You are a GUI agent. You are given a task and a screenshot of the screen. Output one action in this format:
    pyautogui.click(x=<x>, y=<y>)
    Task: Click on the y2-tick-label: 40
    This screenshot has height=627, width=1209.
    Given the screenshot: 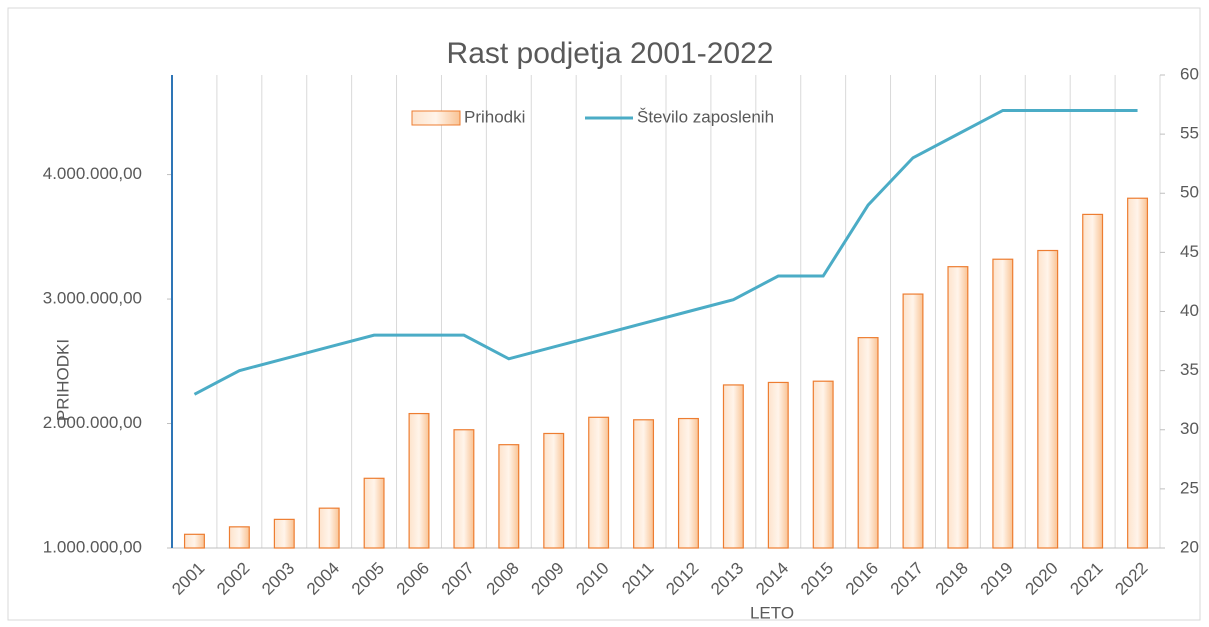 What is the action you would take?
    pyautogui.click(x=1189, y=310)
    